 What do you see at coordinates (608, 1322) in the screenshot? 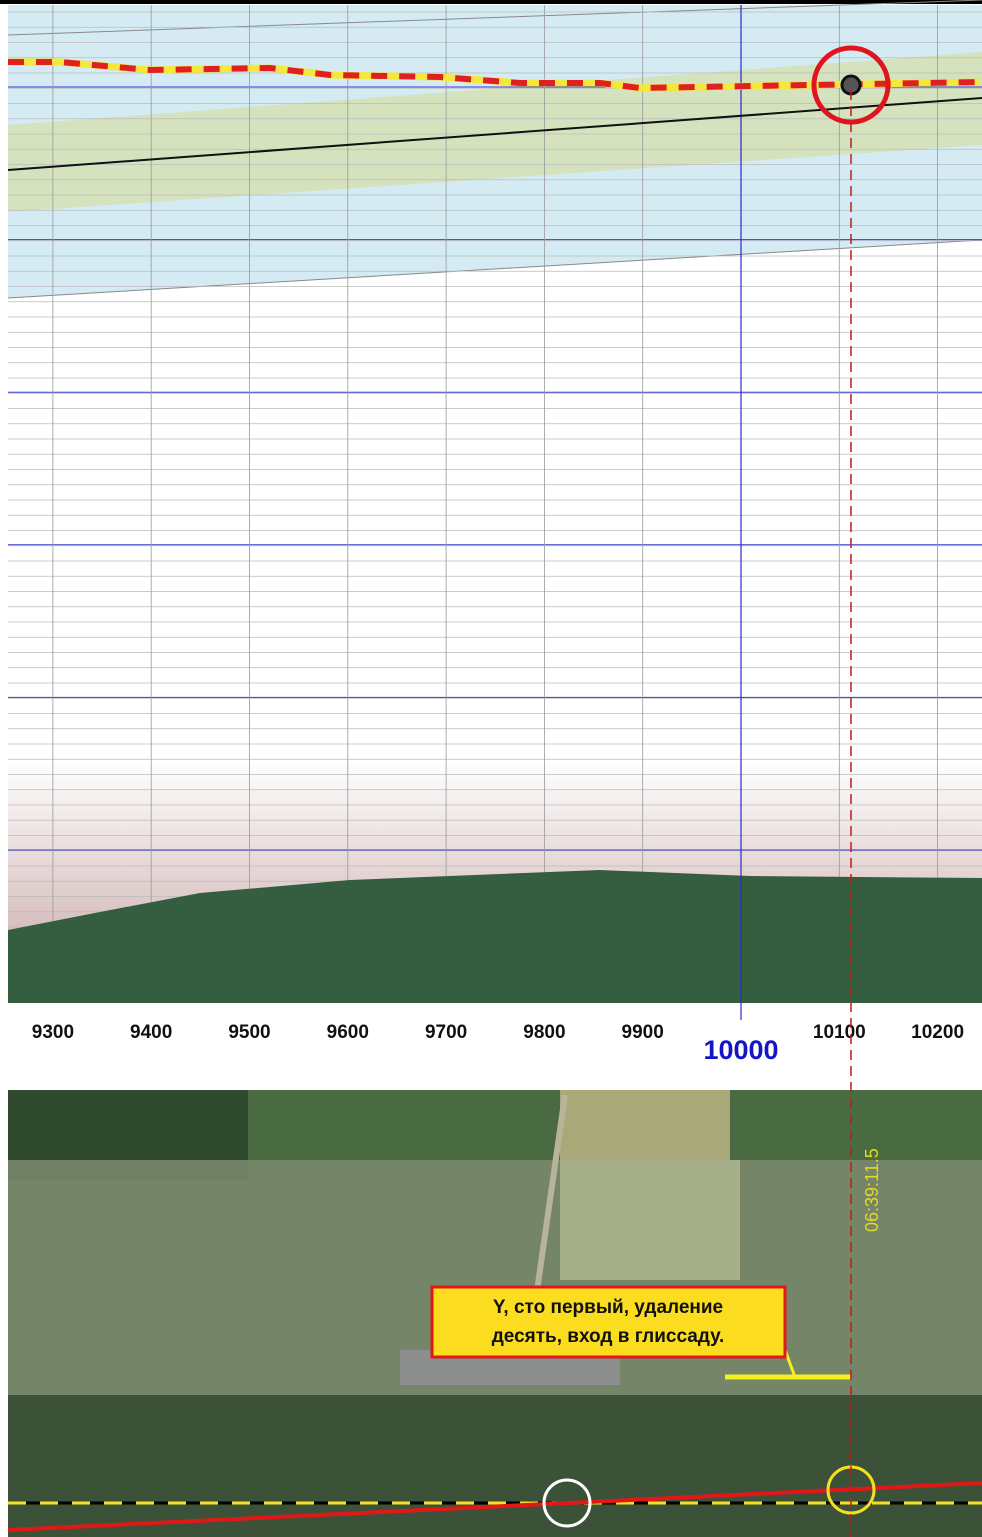
I see `callout-box` at bounding box center [608, 1322].